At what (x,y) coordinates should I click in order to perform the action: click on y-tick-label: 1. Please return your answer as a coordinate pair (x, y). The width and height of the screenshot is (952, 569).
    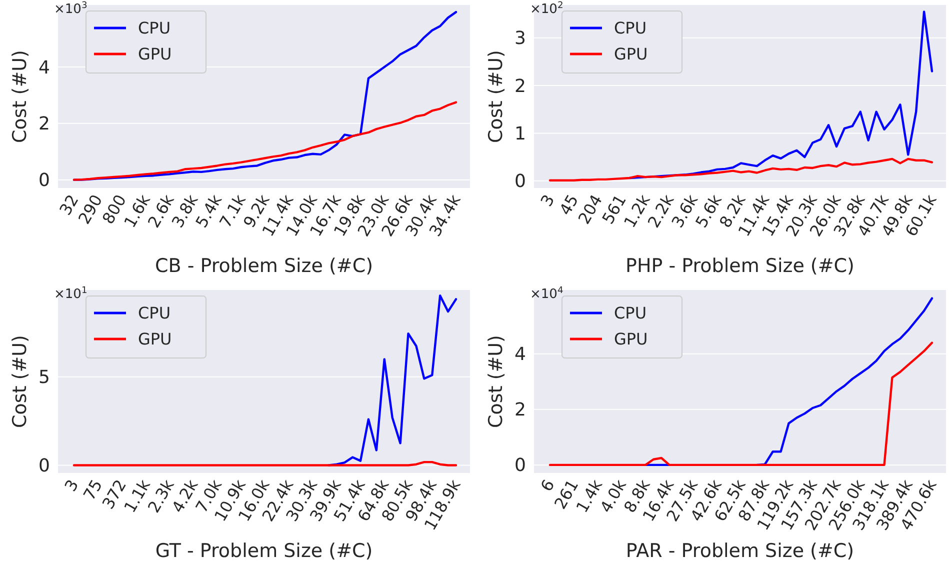
    Looking at the image, I should click on (520, 133).